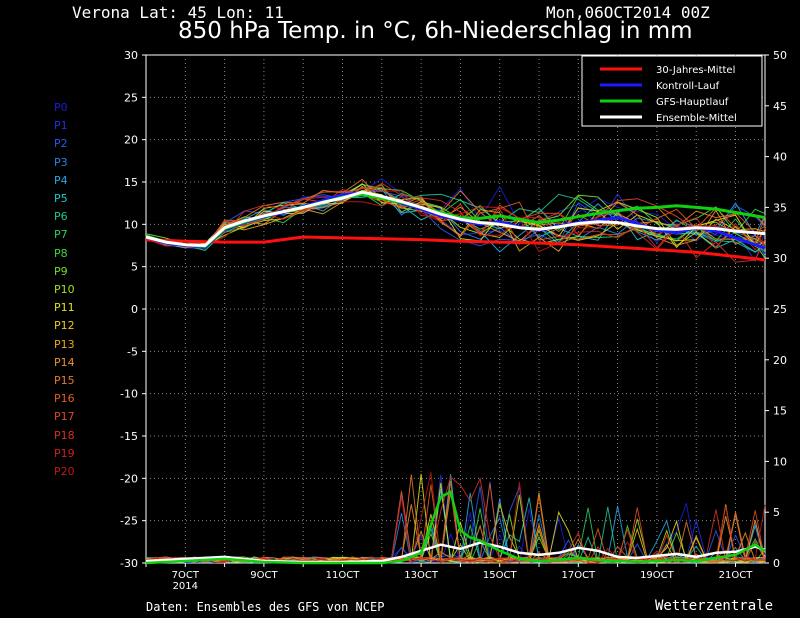 Image resolution: width=800 pixels, height=618 pixels. I want to click on left-tick-label: 5, so click(134, 267).